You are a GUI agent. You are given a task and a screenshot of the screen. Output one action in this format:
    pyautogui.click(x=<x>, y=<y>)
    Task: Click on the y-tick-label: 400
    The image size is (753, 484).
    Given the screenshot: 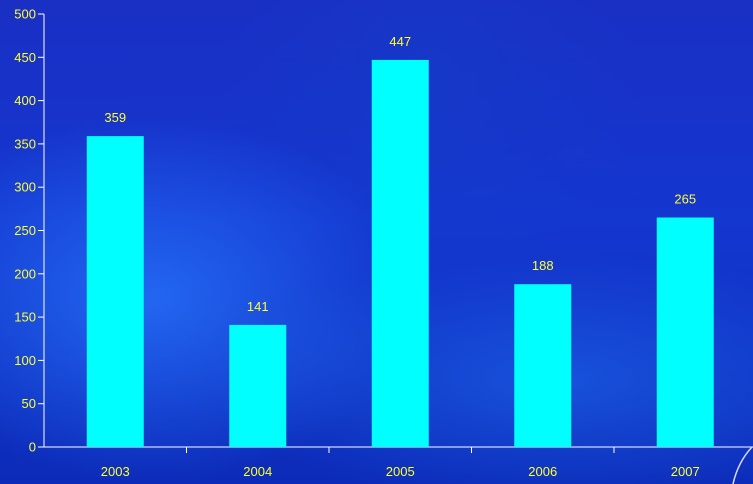 What is the action you would take?
    pyautogui.click(x=25, y=100)
    